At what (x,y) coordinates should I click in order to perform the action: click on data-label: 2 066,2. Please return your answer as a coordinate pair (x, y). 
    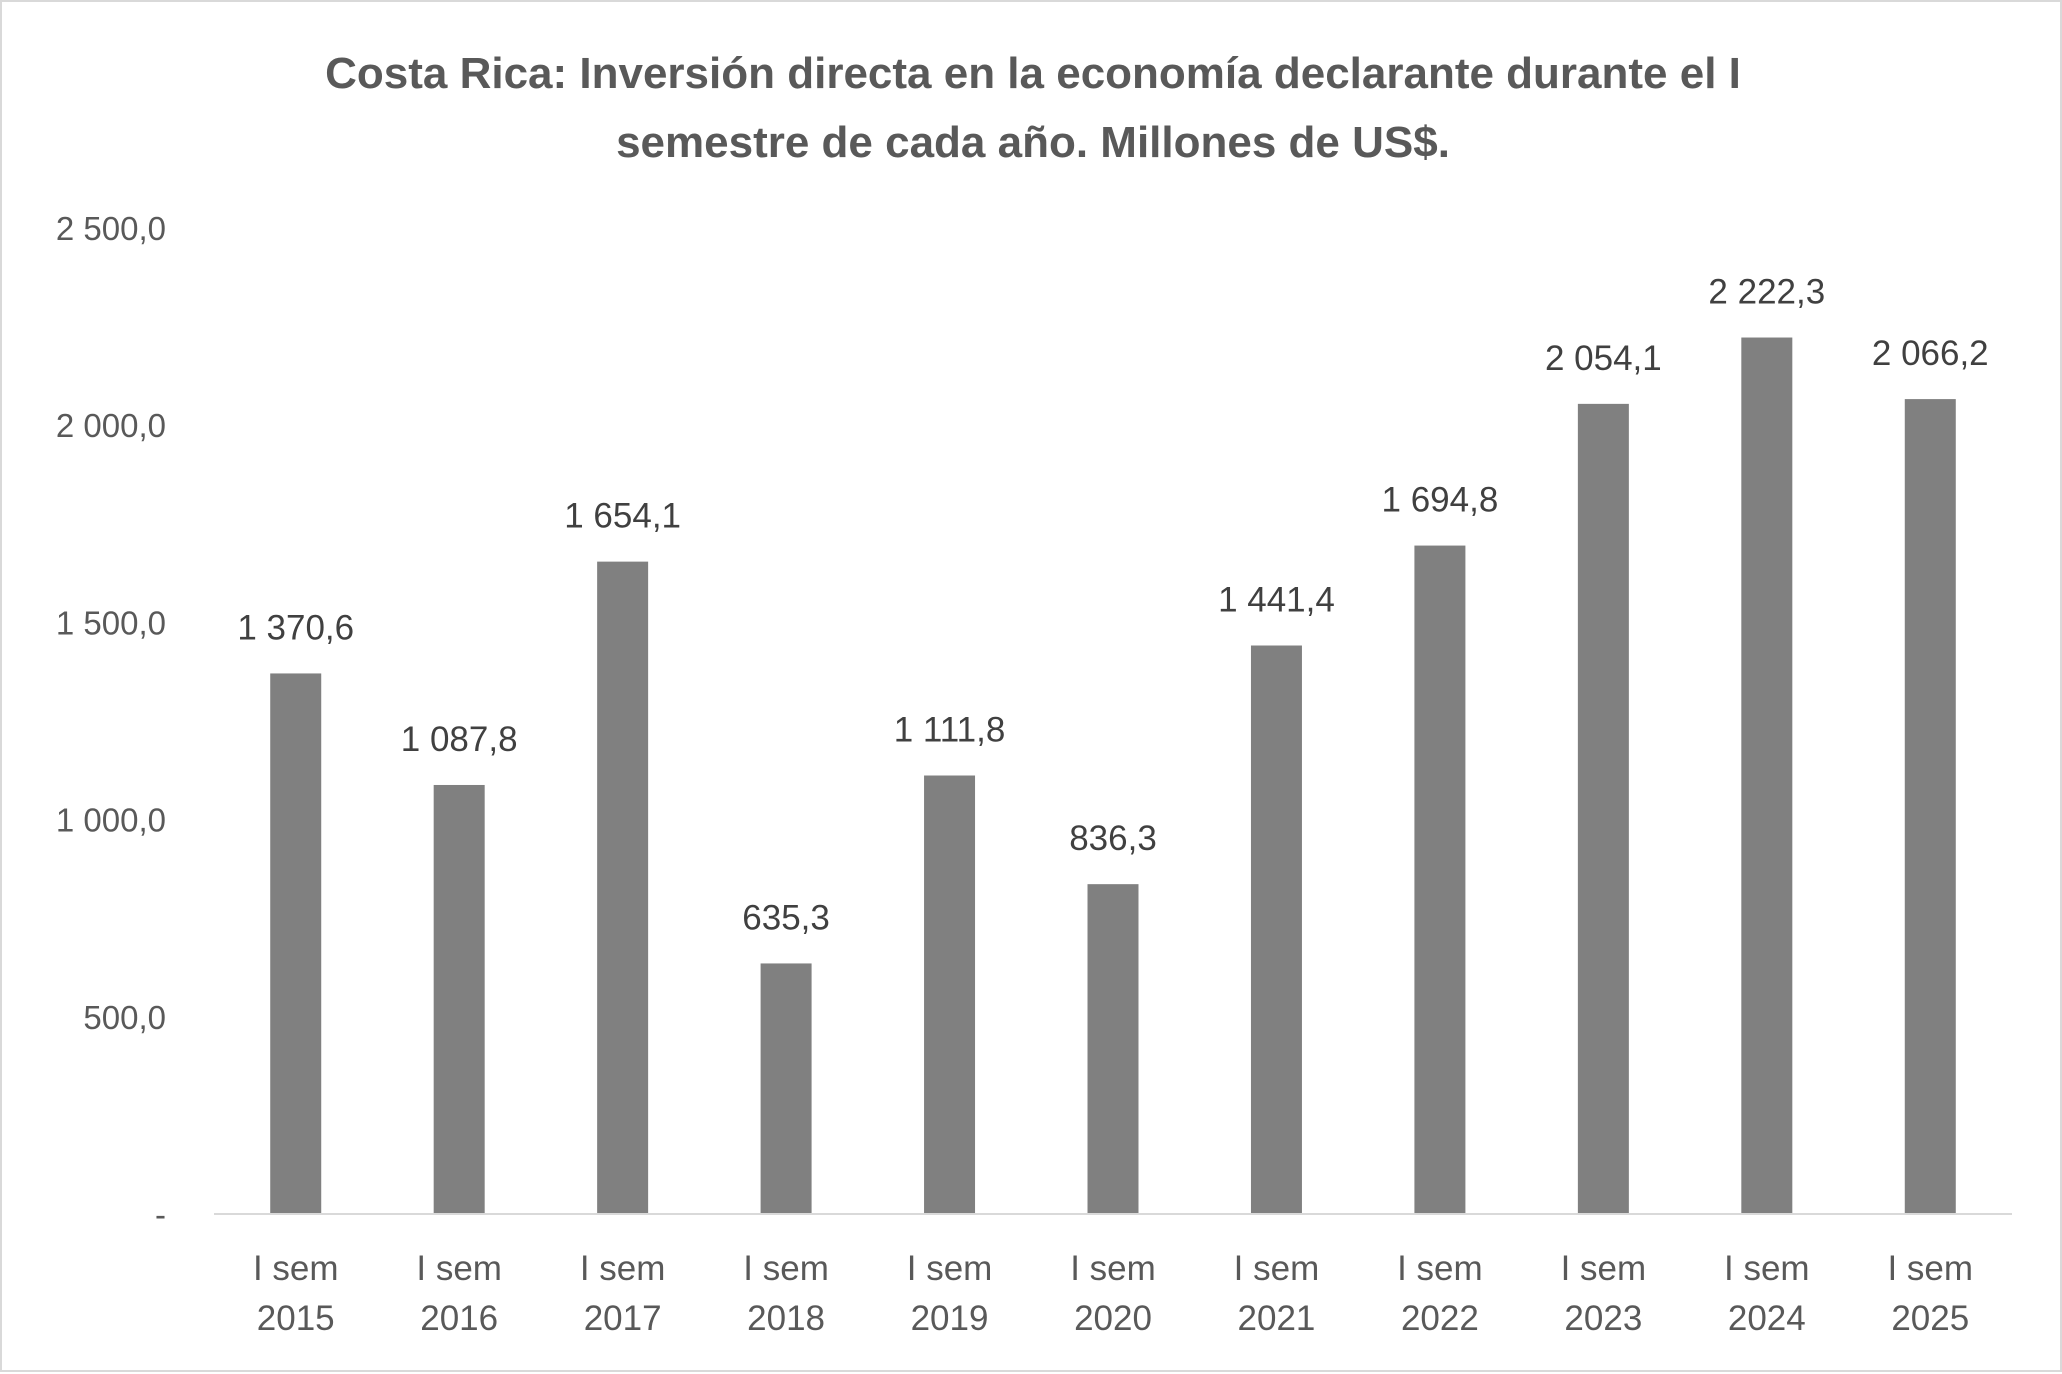
    Looking at the image, I should click on (1930, 353).